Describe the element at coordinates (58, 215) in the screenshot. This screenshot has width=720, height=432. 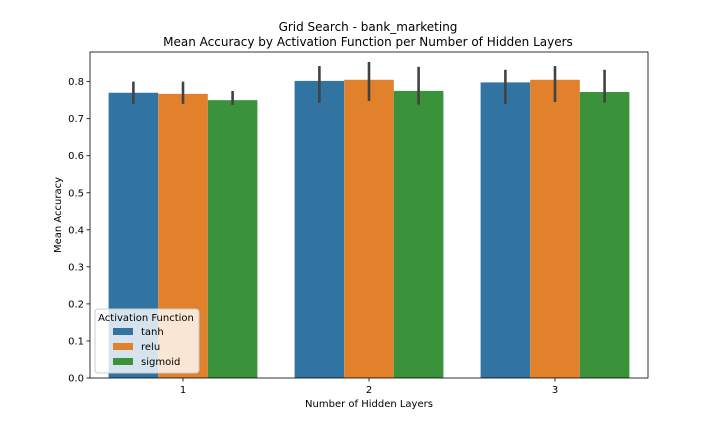
I see `y-axis-label: Mean Accuracy` at that location.